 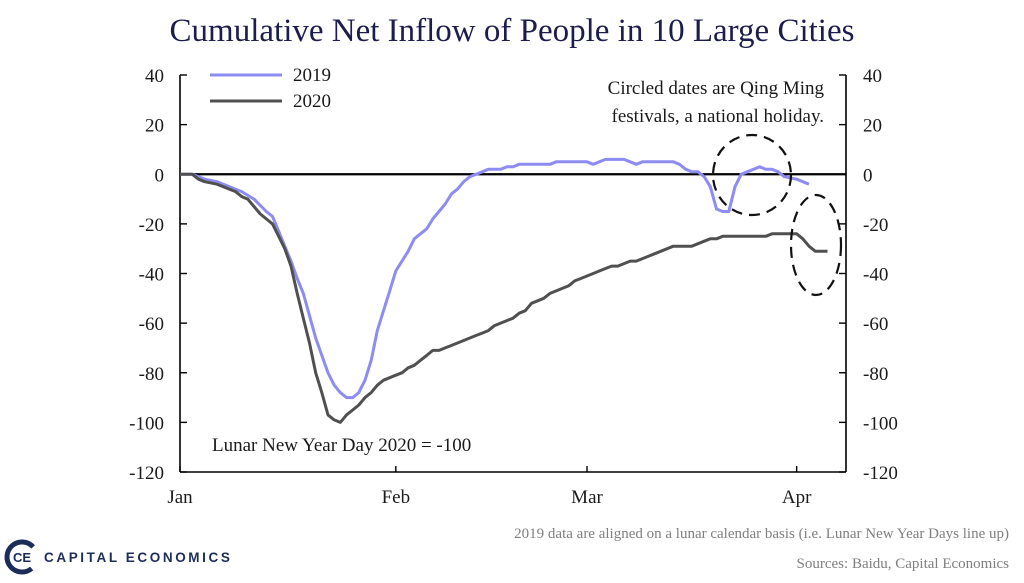 What do you see at coordinates (880, 473) in the screenshot?
I see `y-tick-label-right: -120` at bounding box center [880, 473].